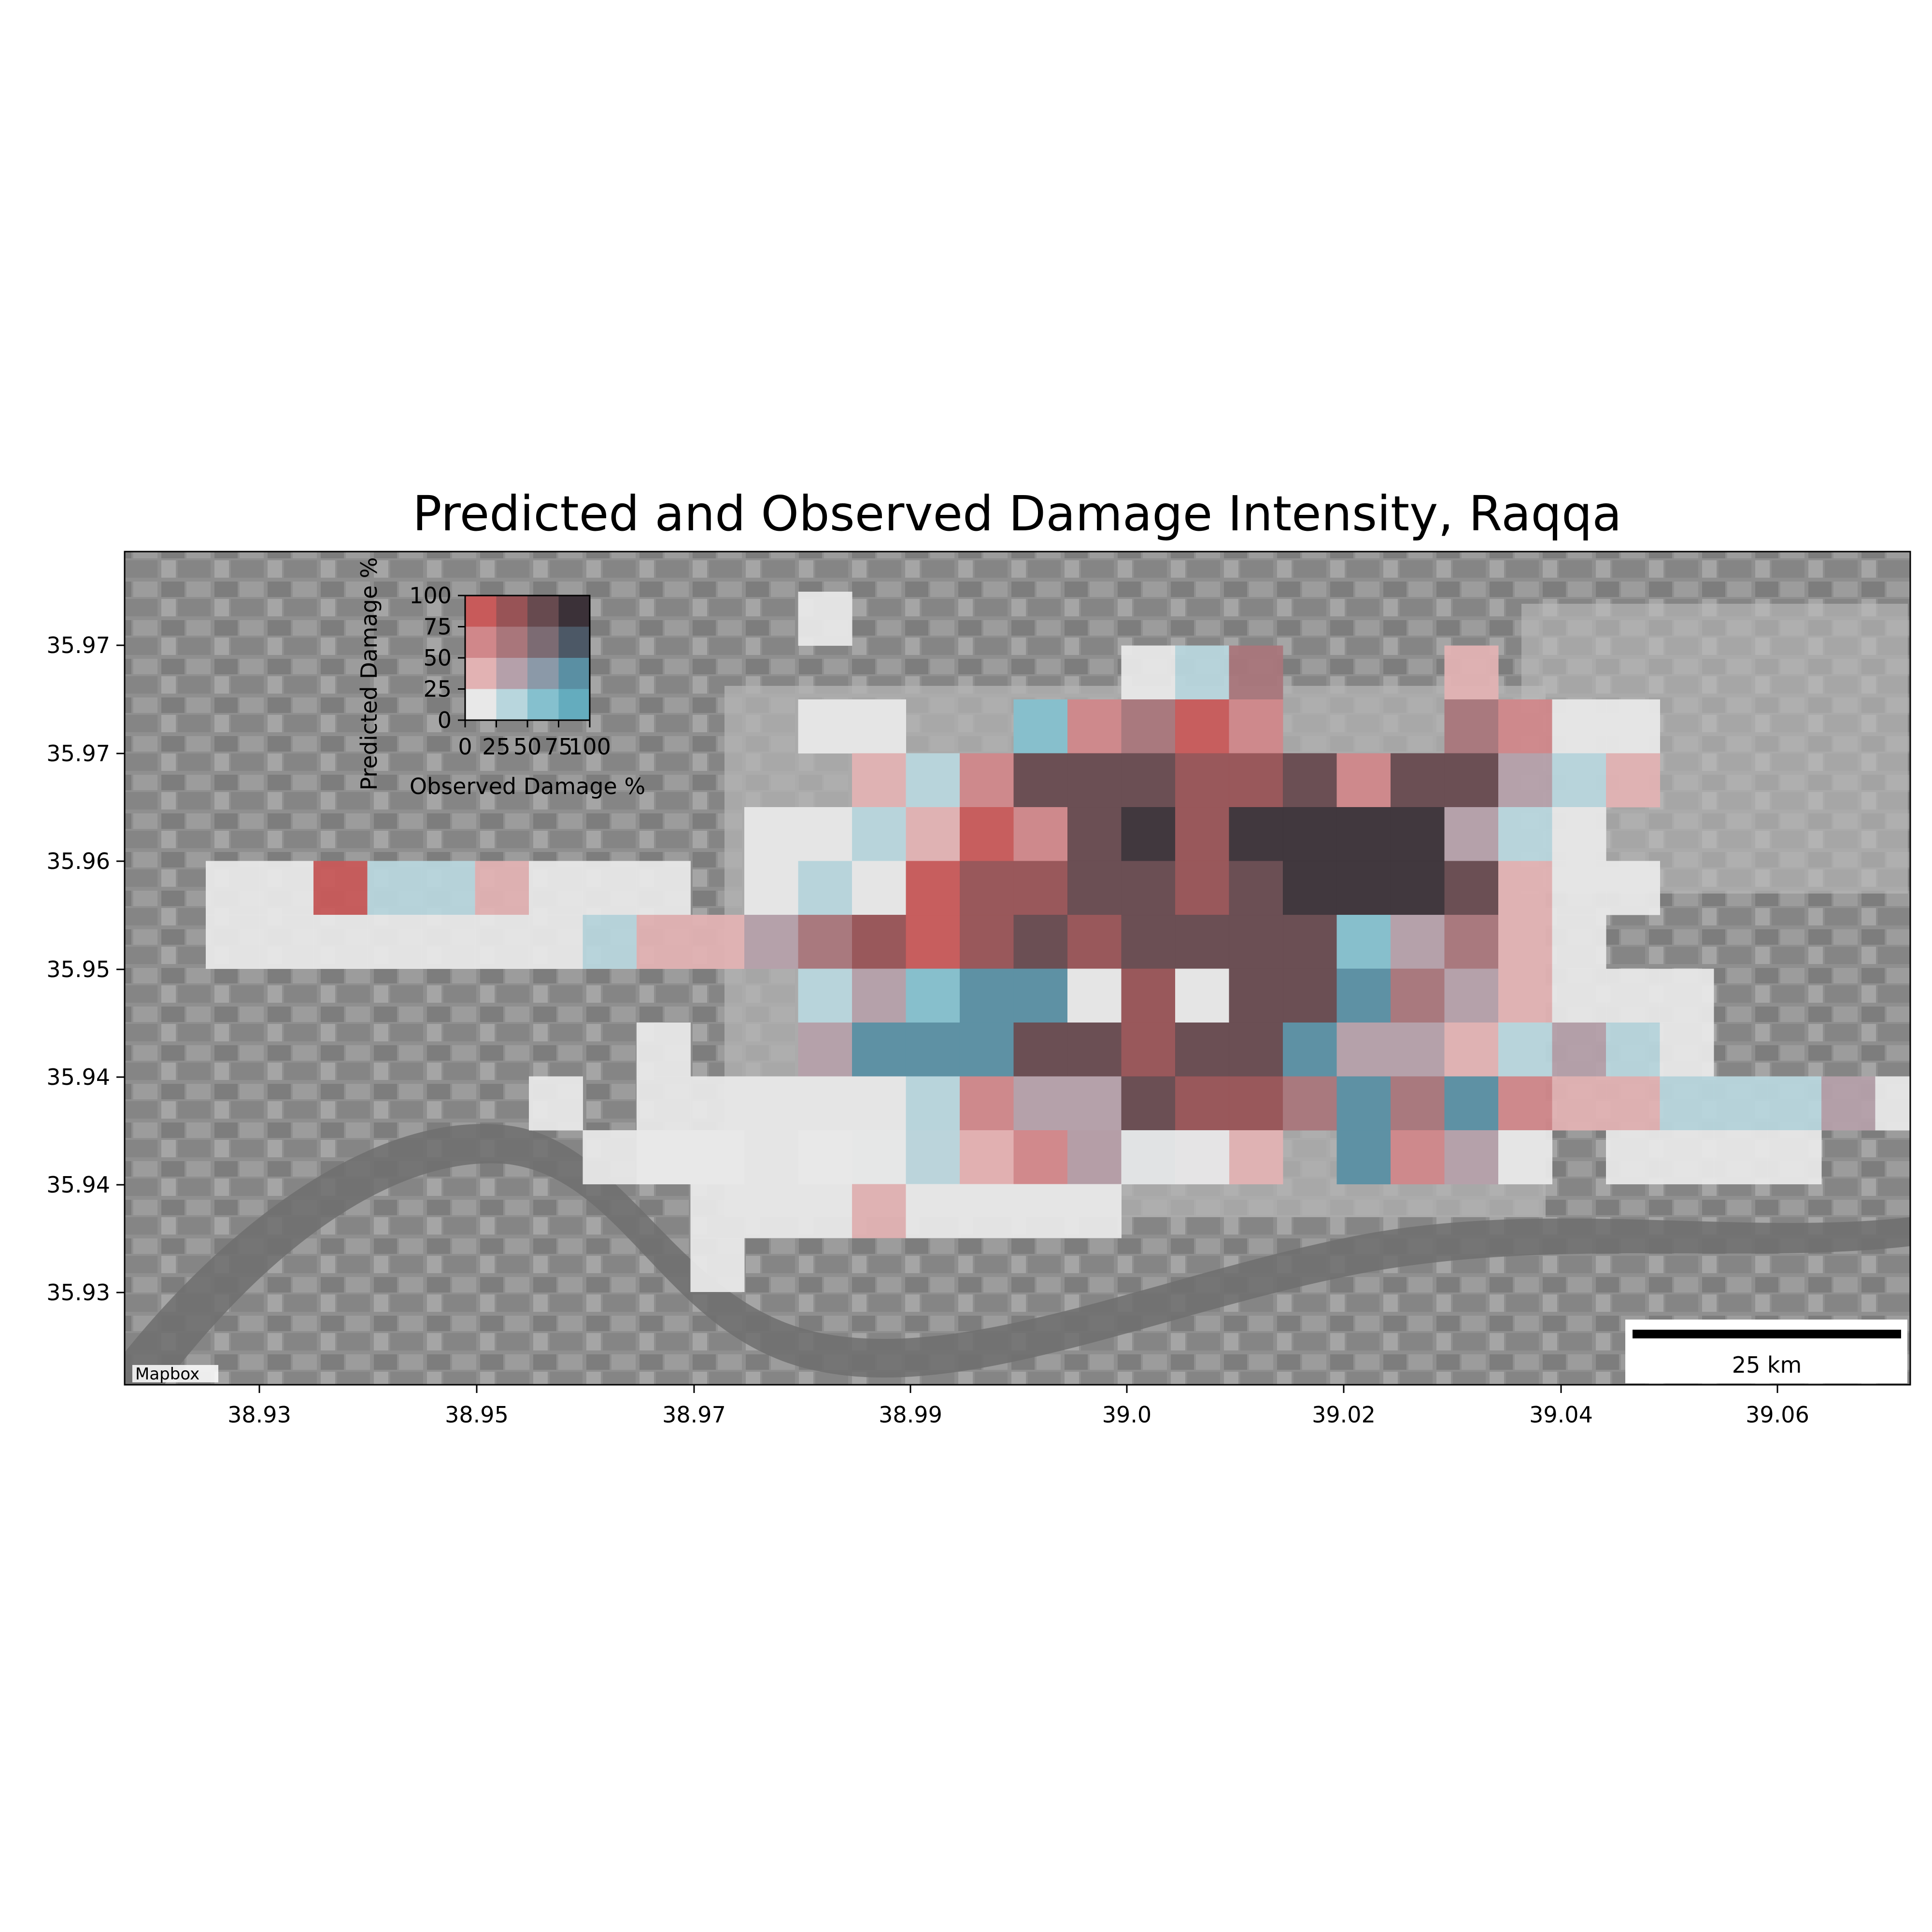  What do you see at coordinates (694, 1415) in the screenshot?
I see `x-tick-label: 38.97` at bounding box center [694, 1415].